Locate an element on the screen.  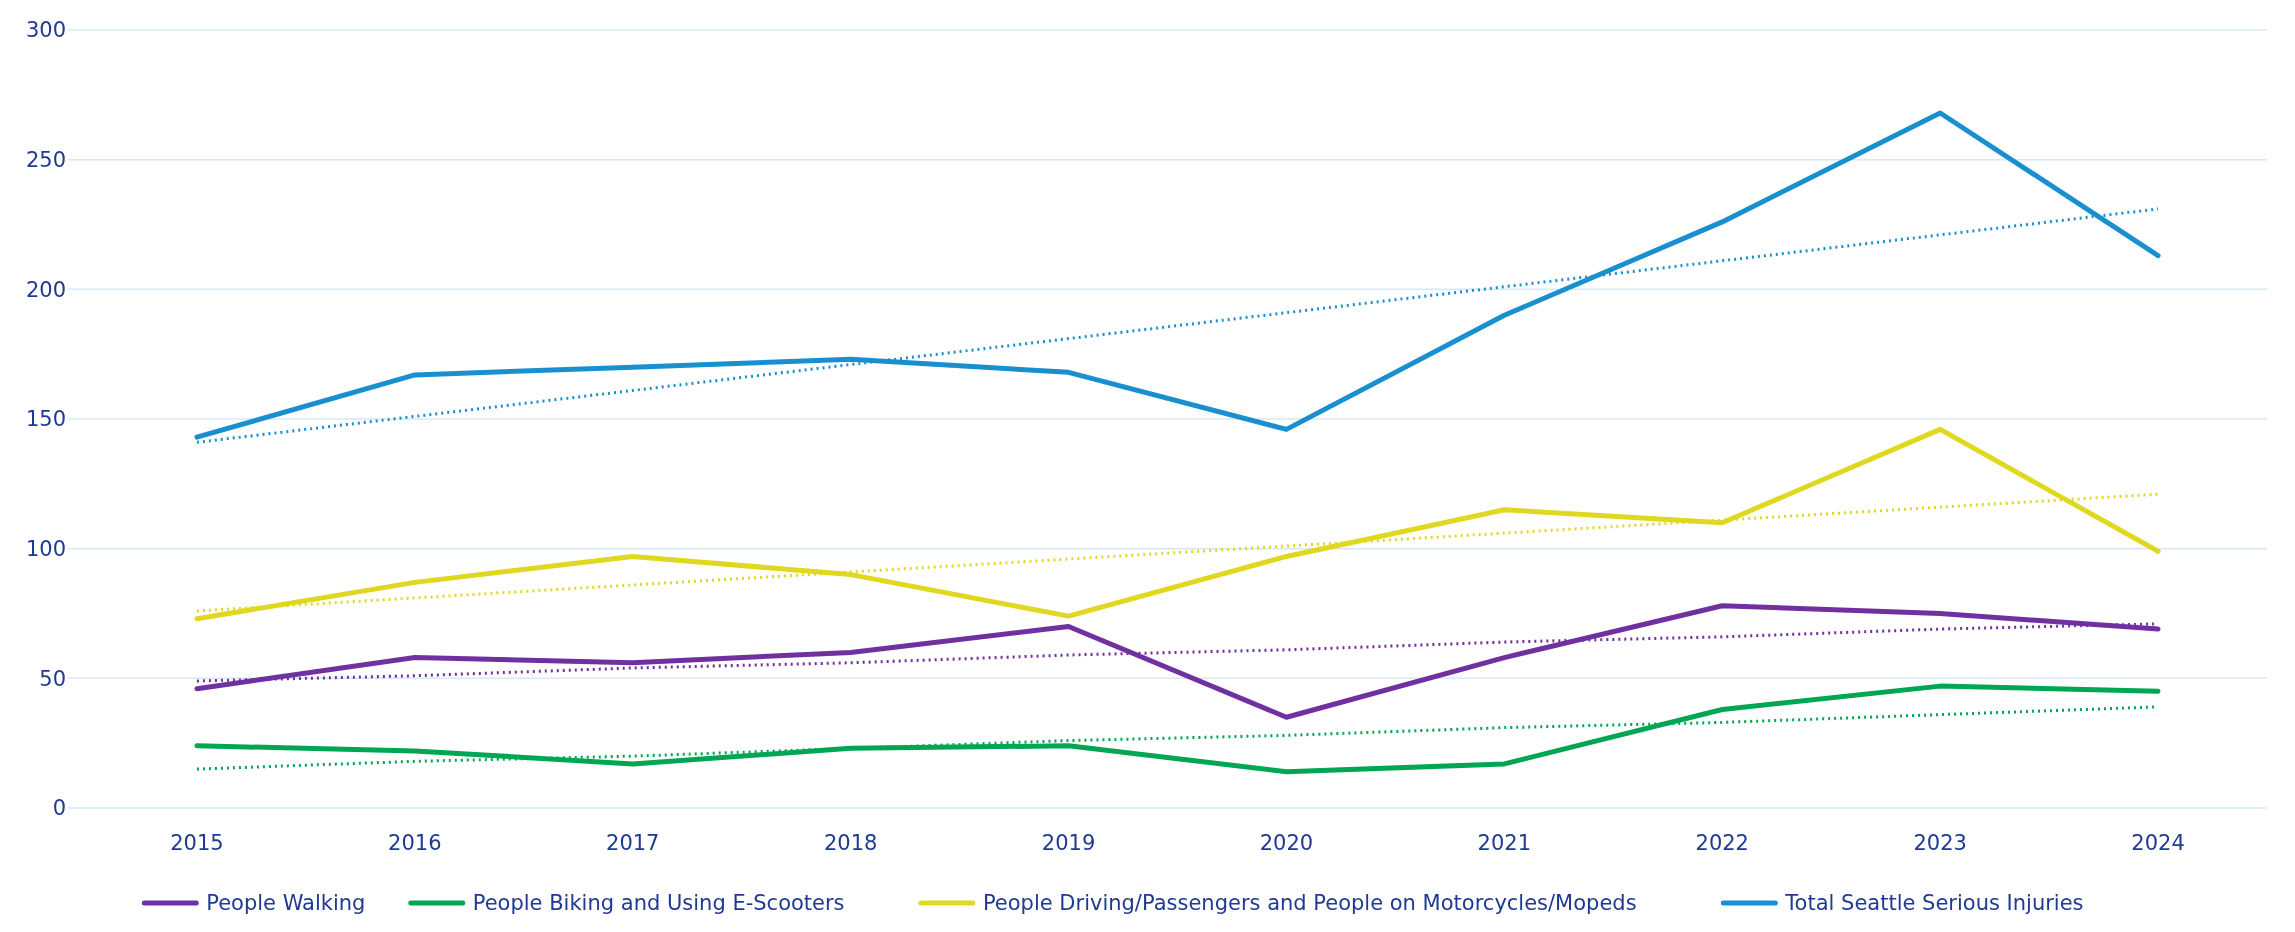
legend-label: People Biking and Using E-Scooters is located at coordinates (658, 903).